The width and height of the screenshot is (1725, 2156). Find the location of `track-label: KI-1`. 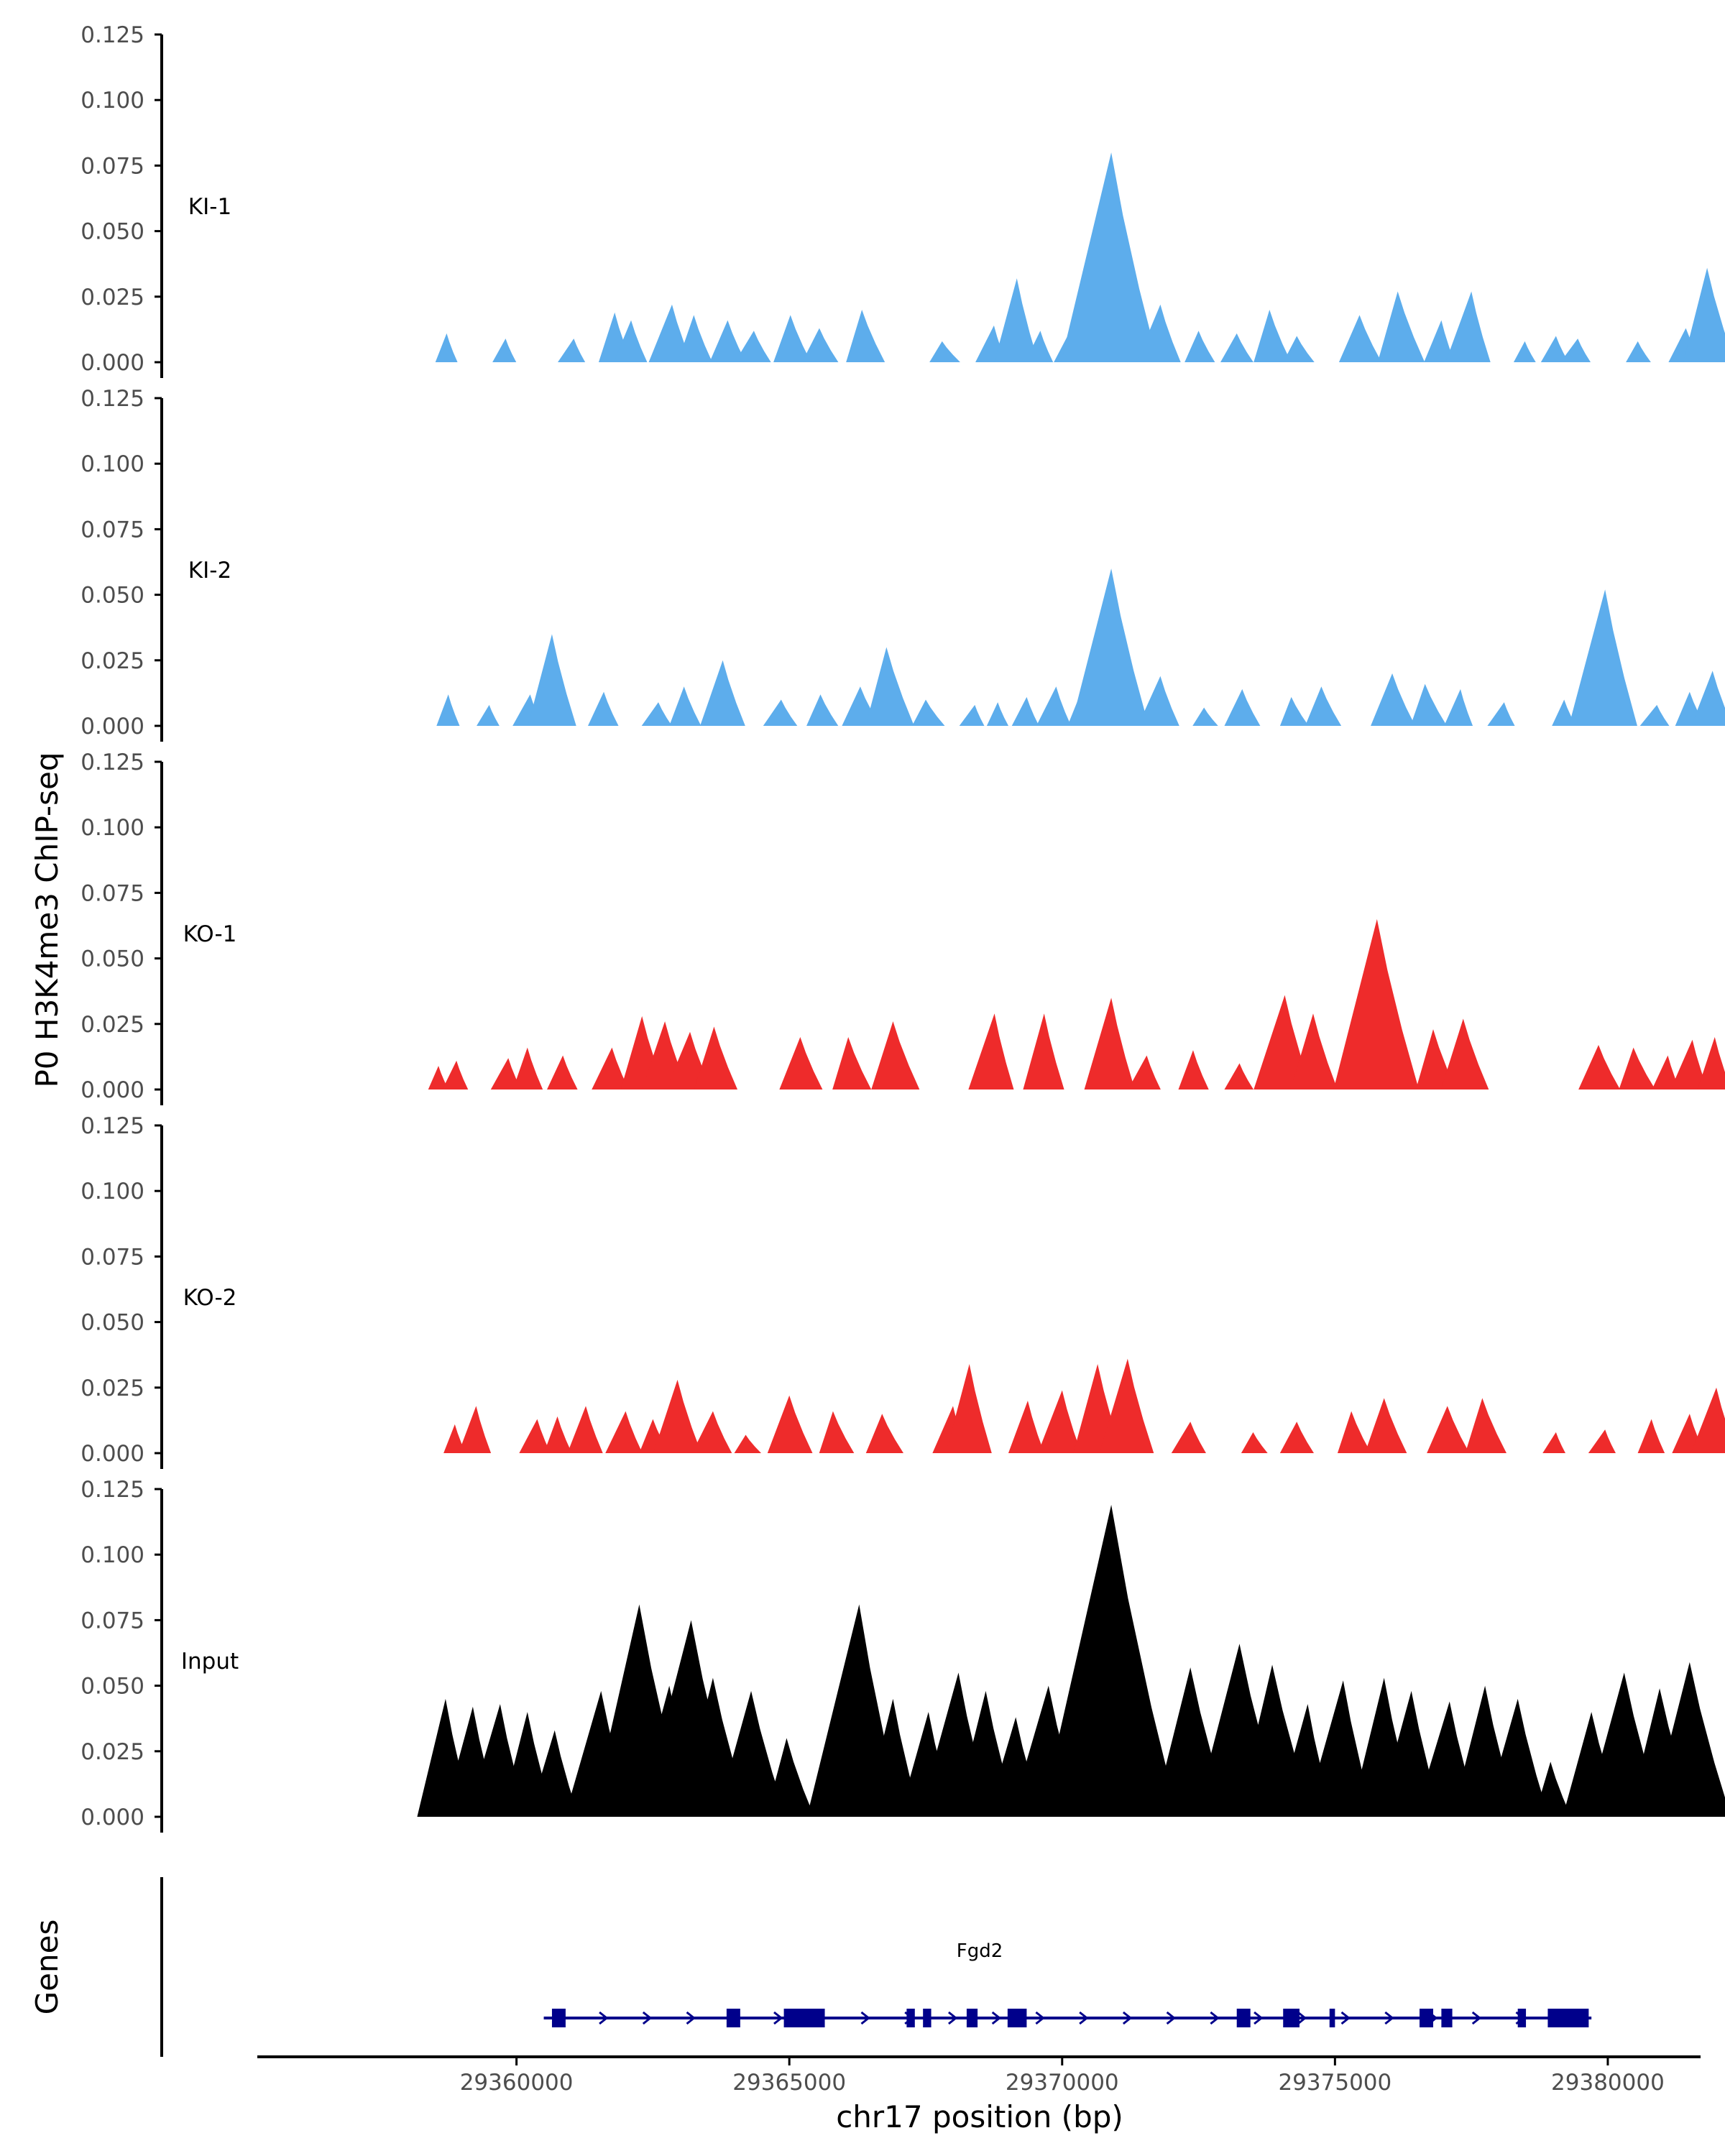

track-label: KI-1 is located at coordinates (209, 207).